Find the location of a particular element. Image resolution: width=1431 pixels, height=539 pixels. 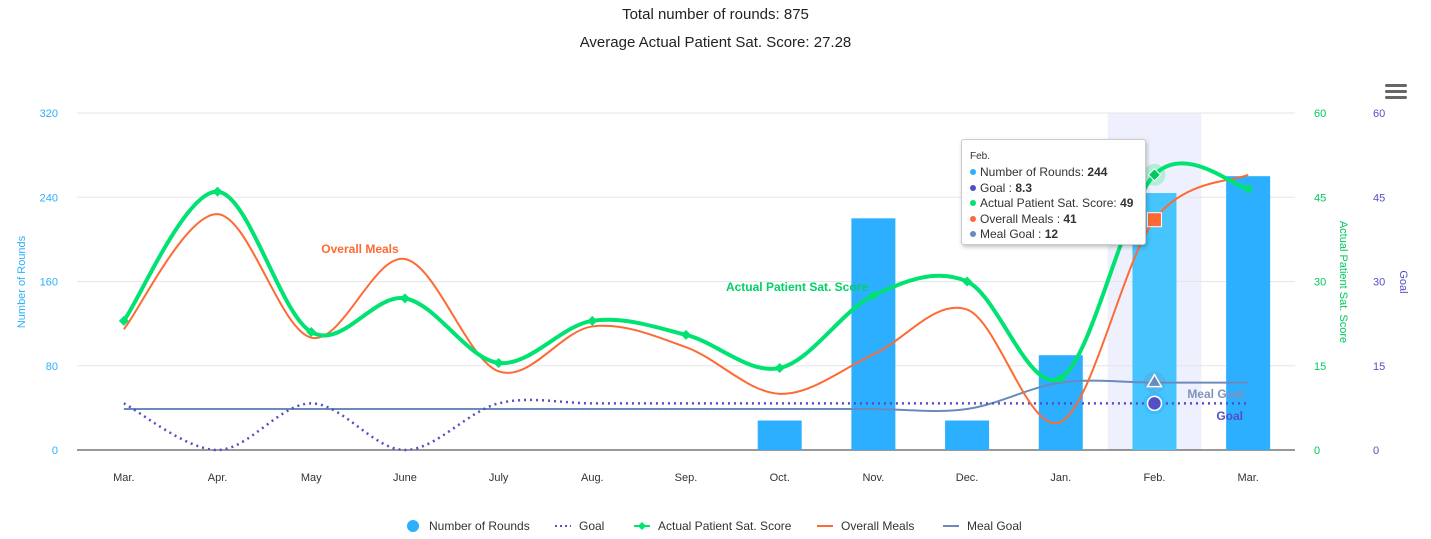

x-axis-label: Aug. is located at coordinates (592, 478).